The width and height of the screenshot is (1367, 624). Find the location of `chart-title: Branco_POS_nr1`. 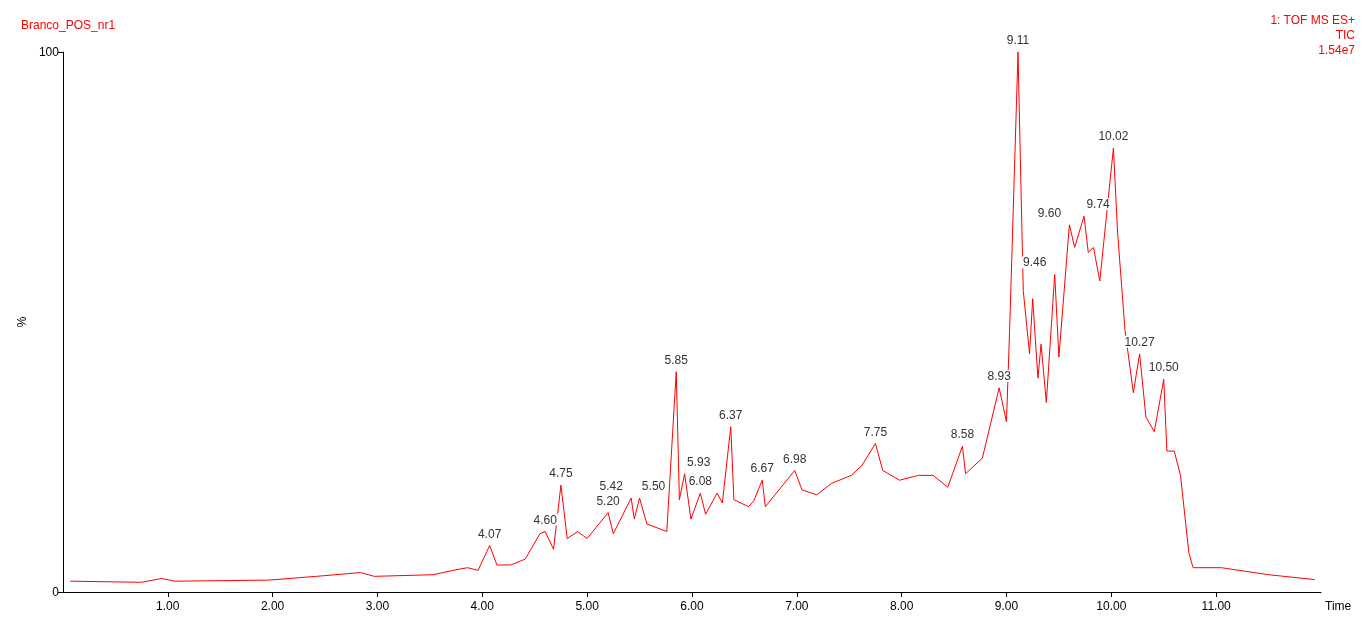

chart-title: Branco_POS_nr1 is located at coordinates (68, 25).